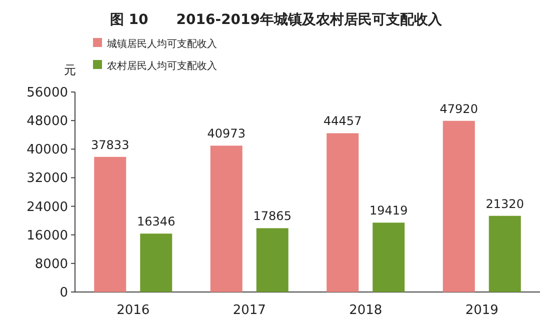  I want to click on y-tick-label: 8000, so click(51, 264).